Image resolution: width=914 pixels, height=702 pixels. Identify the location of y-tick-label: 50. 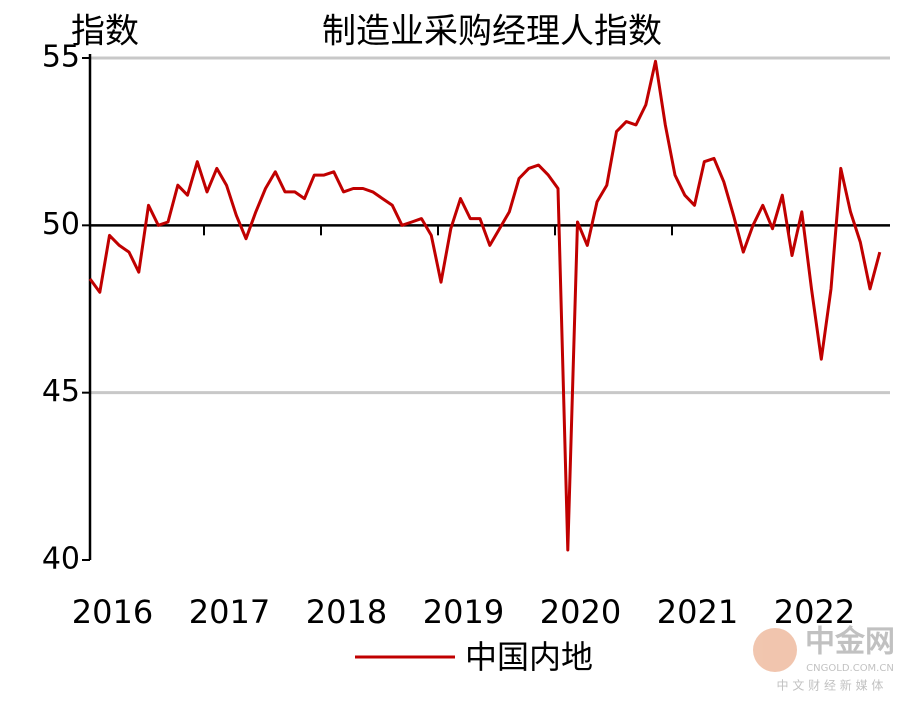
(61, 224).